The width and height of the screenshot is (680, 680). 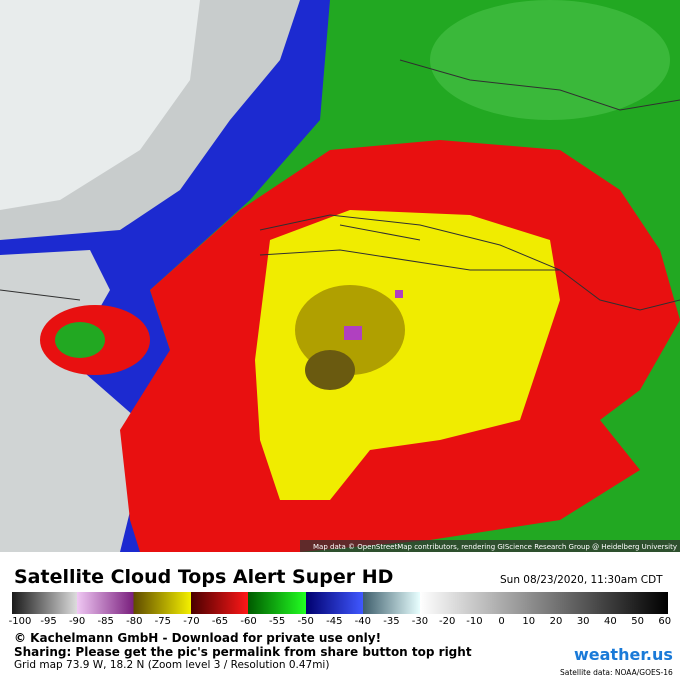 I want to click on scale-tick-label: 0, so click(x=501, y=621).